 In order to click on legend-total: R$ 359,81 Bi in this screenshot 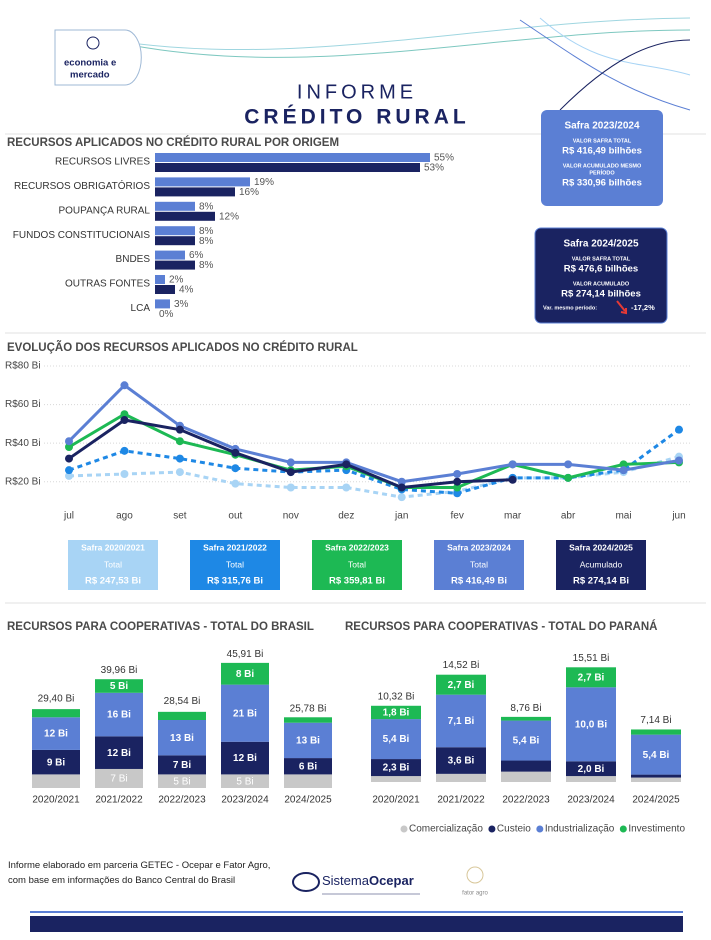, I will do `click(357, 581)`.